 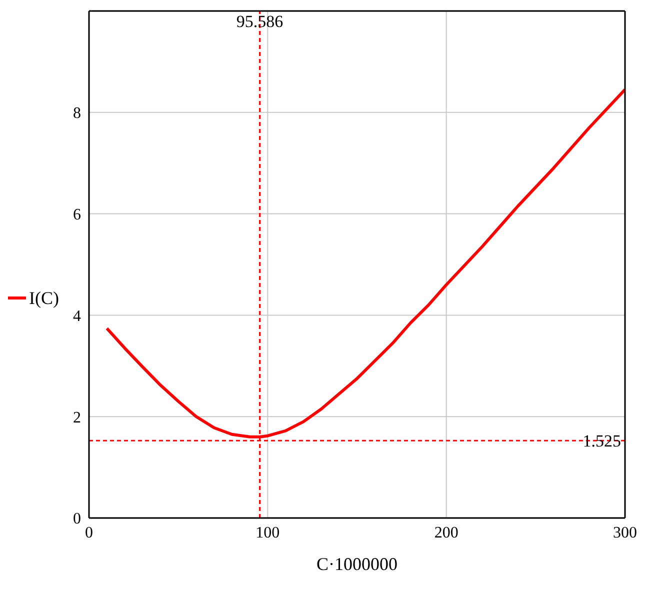 What do you see at coordinates (625, 533) in the screenshot?
I see `x-tick-label: 300` at bounding box center [625, 533].